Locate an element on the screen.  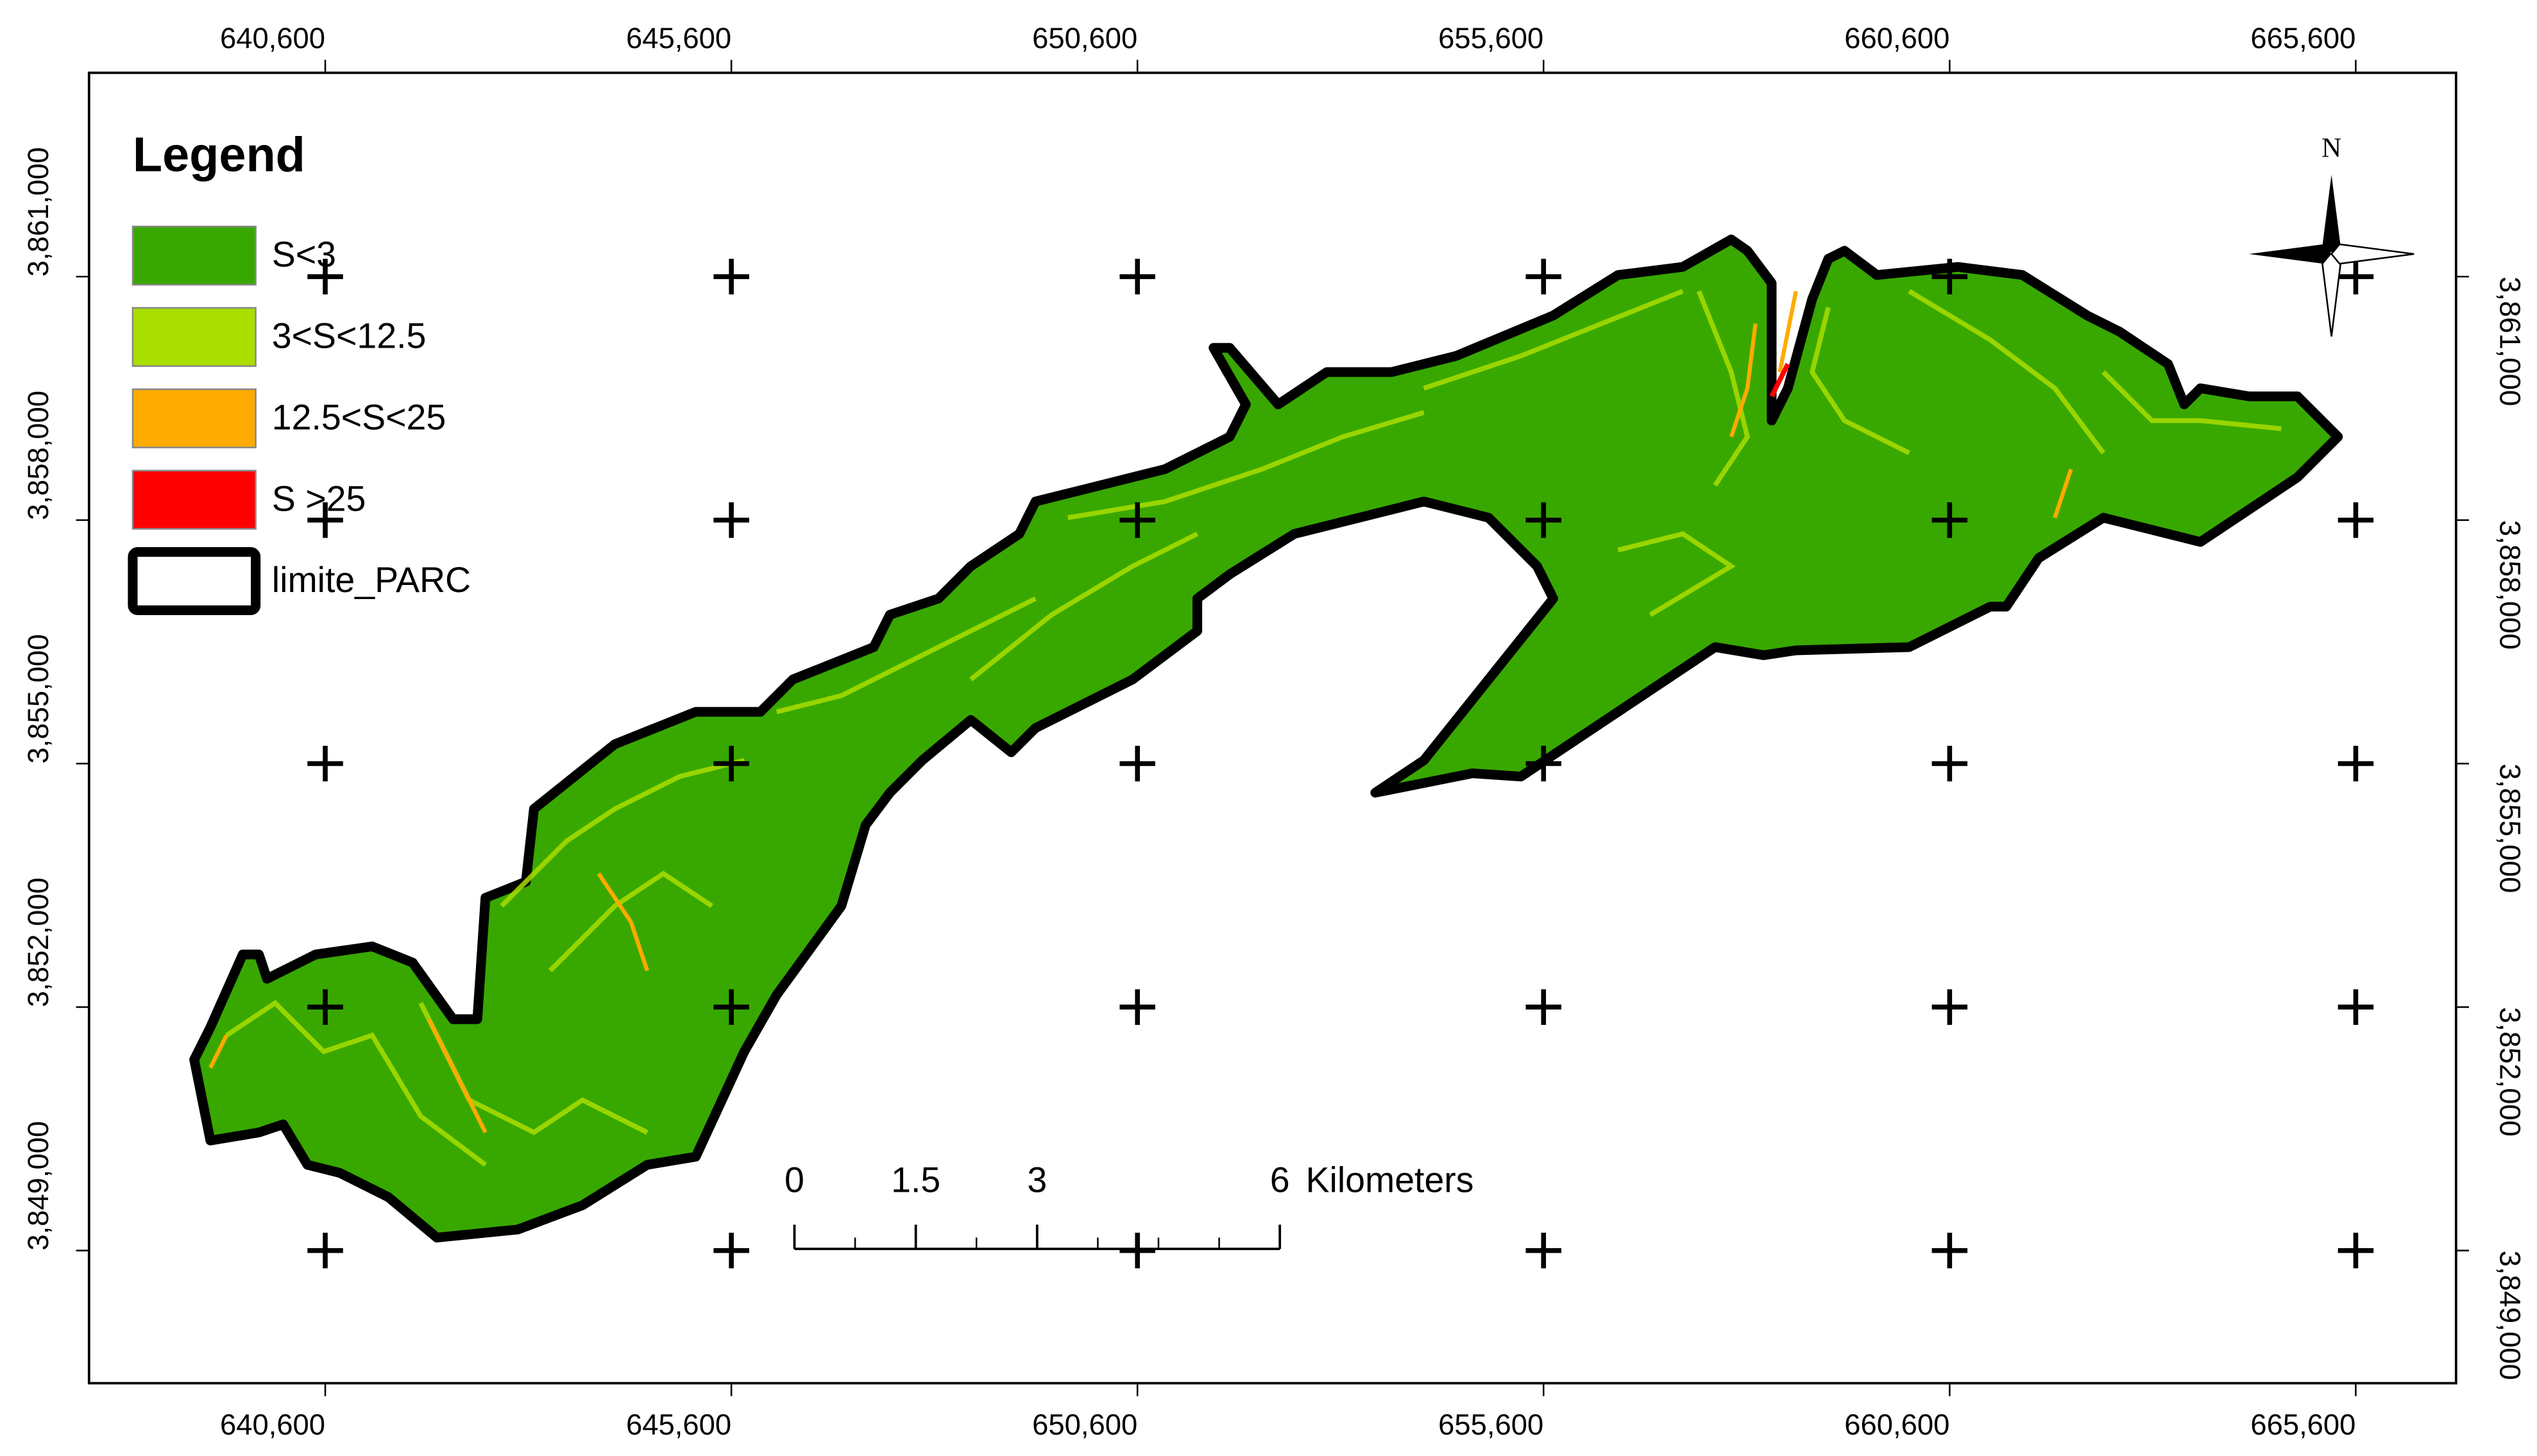
legend-label: 3<S<12.5 is located at coordinates (350, 336).